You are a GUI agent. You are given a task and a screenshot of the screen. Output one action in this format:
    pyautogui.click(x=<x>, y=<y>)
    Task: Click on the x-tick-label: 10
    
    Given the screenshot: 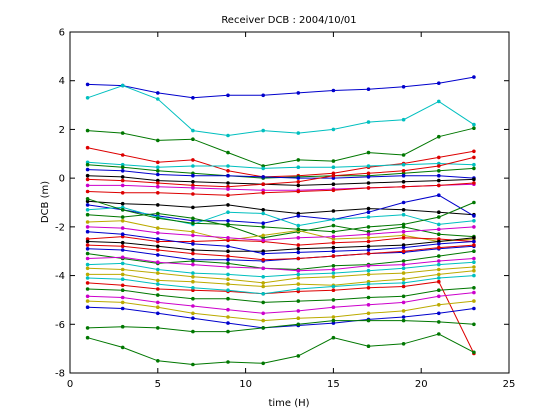 What is the action you would take?
    pyautogui.click(x=245, y=384)
    